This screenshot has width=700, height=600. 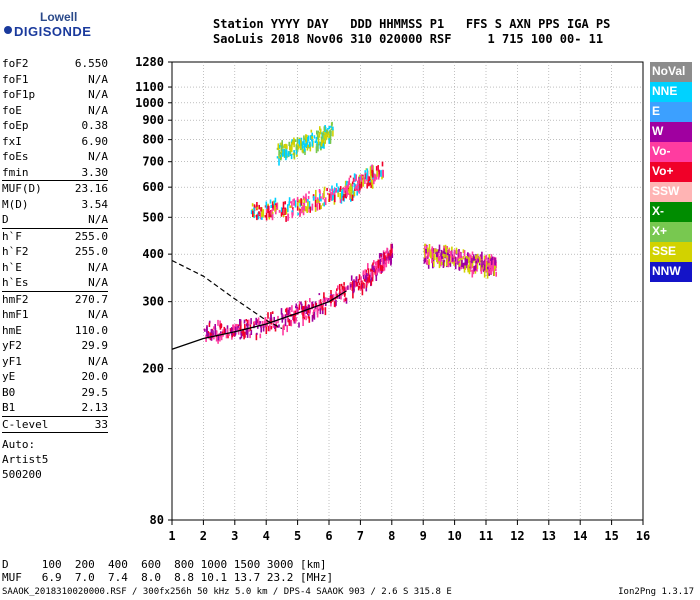 What do you see at coordinates (55, 291) in the screenshot?
I see `param-separator` at bounding box center [55, 291].